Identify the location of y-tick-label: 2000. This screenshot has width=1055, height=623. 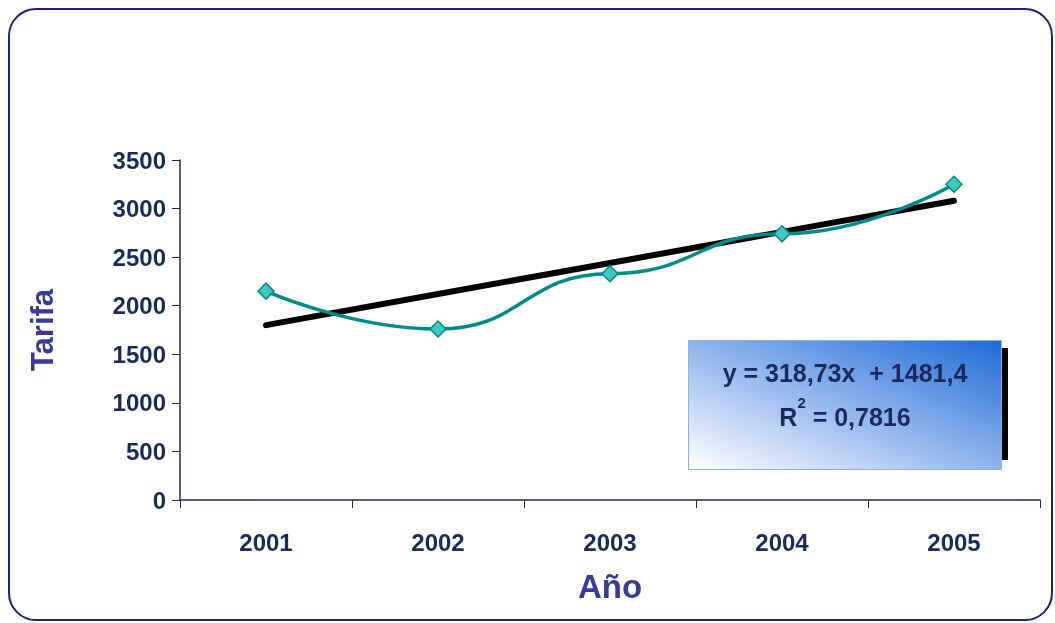
(139, 306).